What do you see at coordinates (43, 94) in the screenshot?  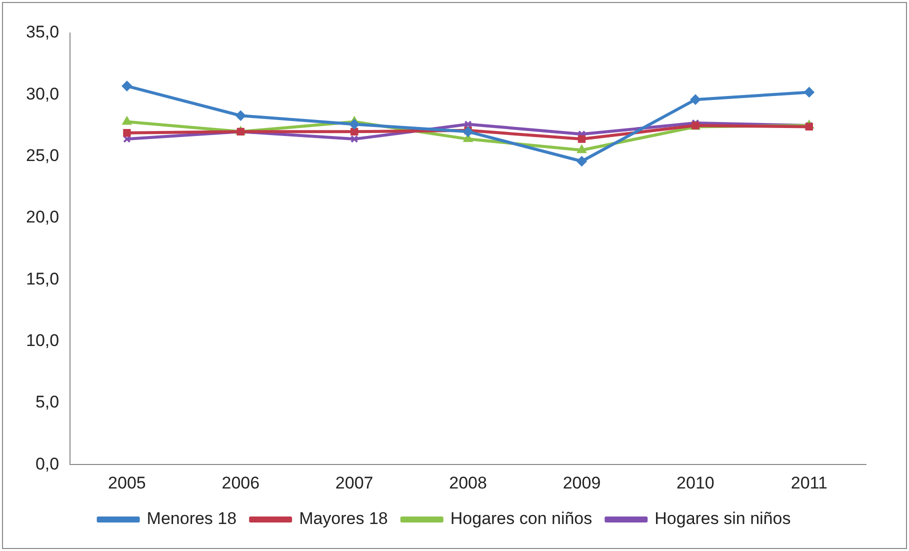 I see `y-tick-label: 30,0` at bounding box center [43, 94].